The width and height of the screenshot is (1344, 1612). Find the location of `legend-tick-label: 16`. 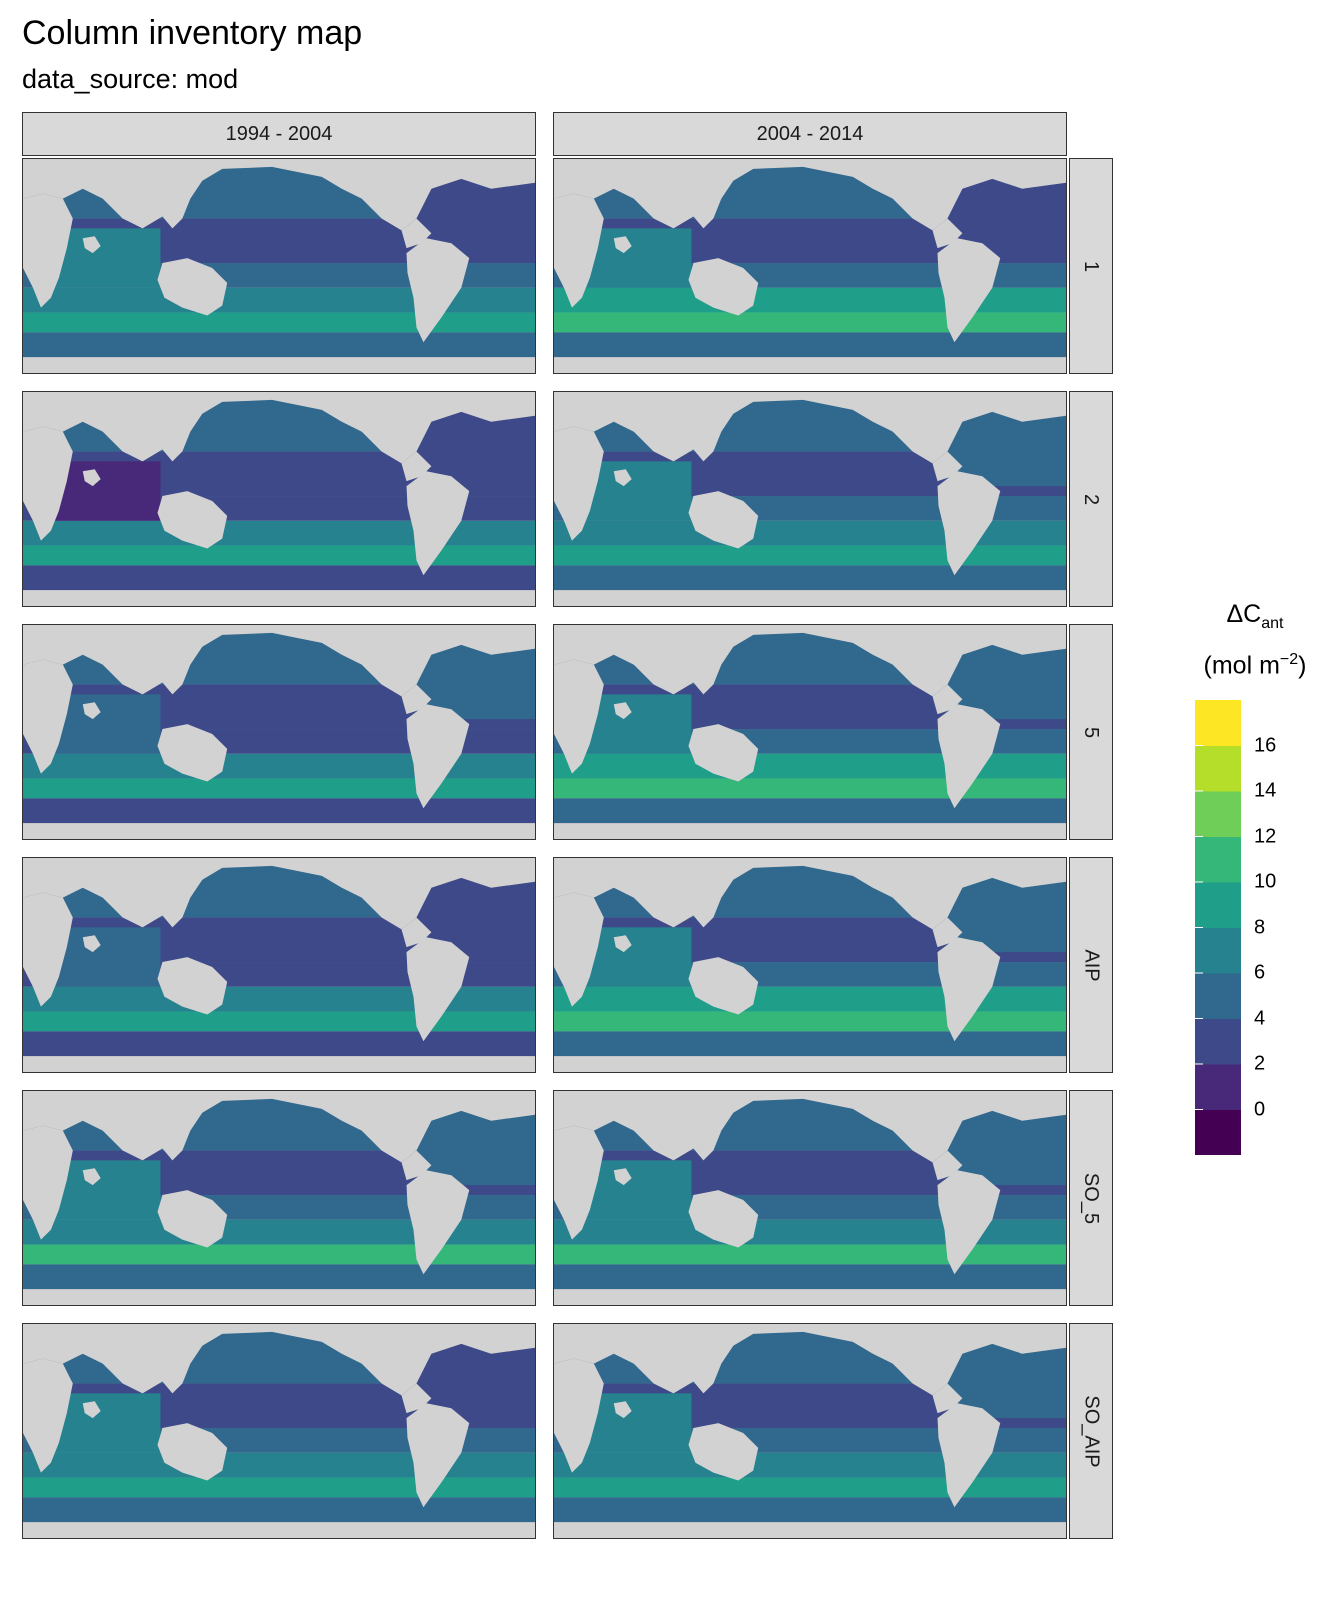

legend-tick-label: 16 is located at coordinates (1265, 745).